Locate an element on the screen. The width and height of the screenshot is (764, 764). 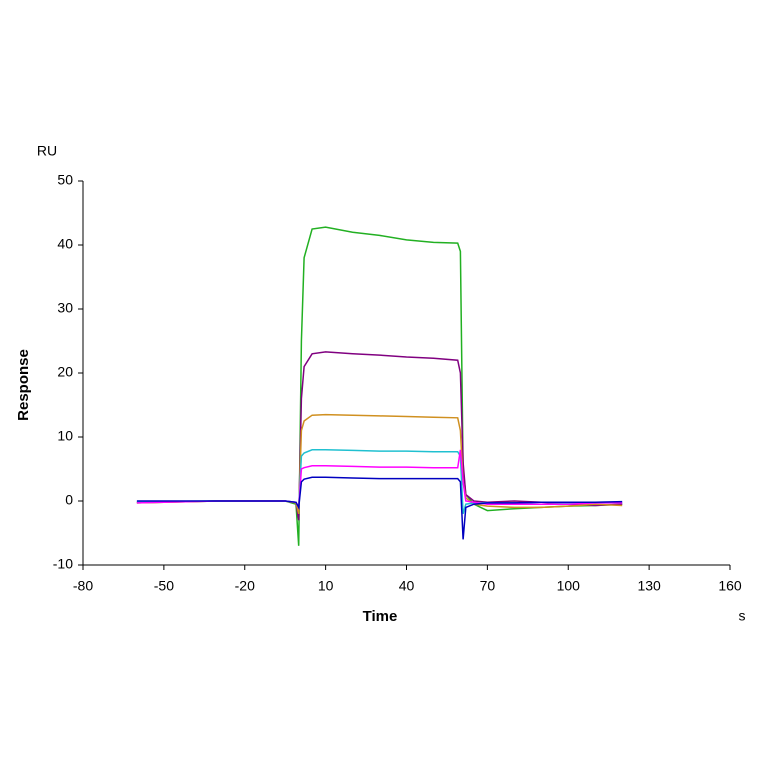
y-unit-label: RU is located at coordinates (47, 151).